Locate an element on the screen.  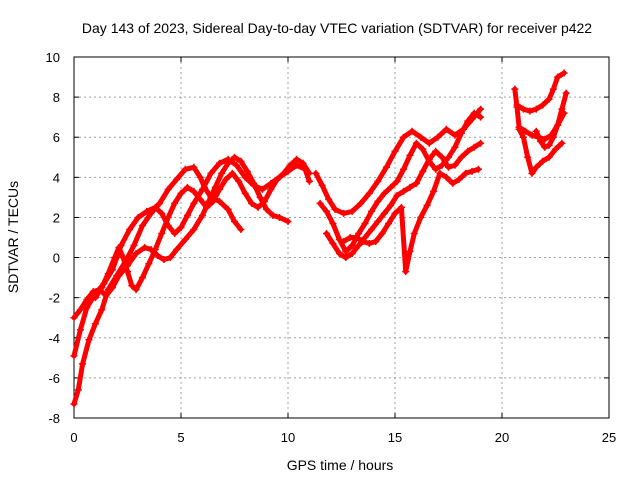
series-arc-a is located at coordinates (157, 285).